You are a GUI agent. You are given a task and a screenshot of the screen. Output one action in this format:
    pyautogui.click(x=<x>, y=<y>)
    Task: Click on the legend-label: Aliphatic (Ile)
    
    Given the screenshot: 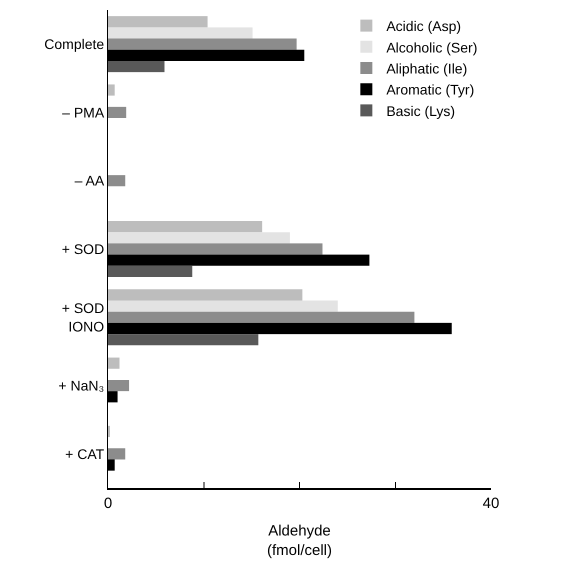 What is the action you would take?
    pyautogui.click(x=427, y=68)
    